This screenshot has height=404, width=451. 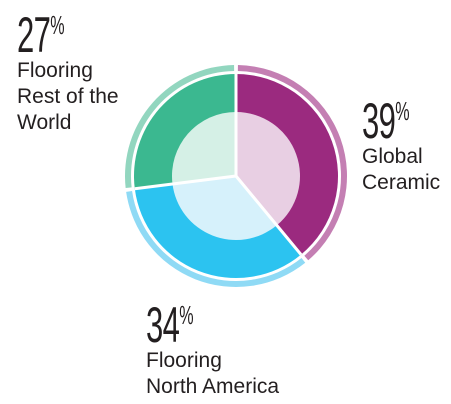 What do you see at coordinates (401, 169) in the screenshot?
I see `slice-label-global-ceramic: Global Ceramic` at bounding box center [401, 169].